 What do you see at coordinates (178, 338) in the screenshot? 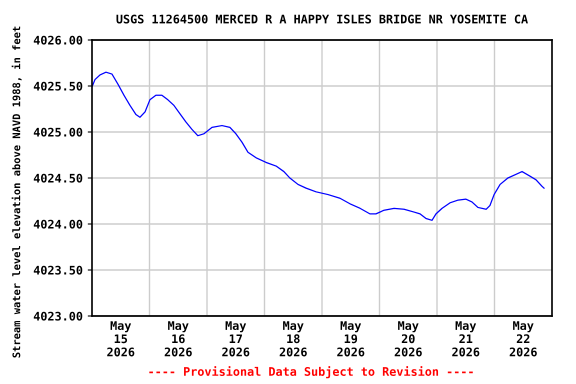
I see `x-tick-label: May 16 2026` at bounding box center [178, 338].